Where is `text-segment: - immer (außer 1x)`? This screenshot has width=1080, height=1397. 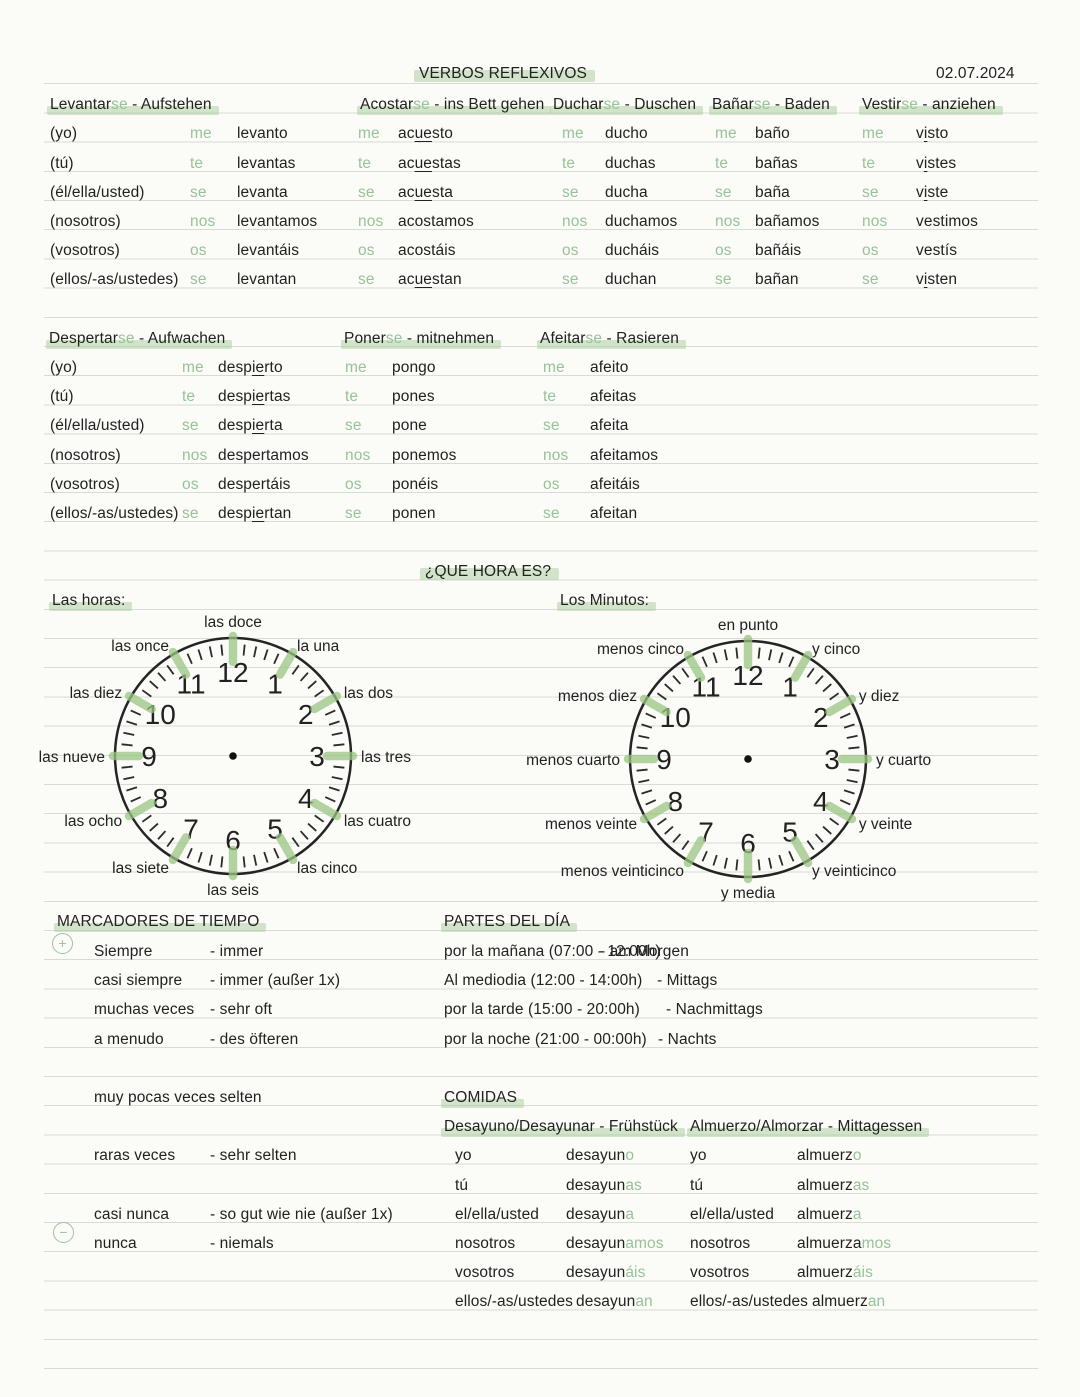 text-segment: - immer (außer 1x) is located at coordinates (275, 981).